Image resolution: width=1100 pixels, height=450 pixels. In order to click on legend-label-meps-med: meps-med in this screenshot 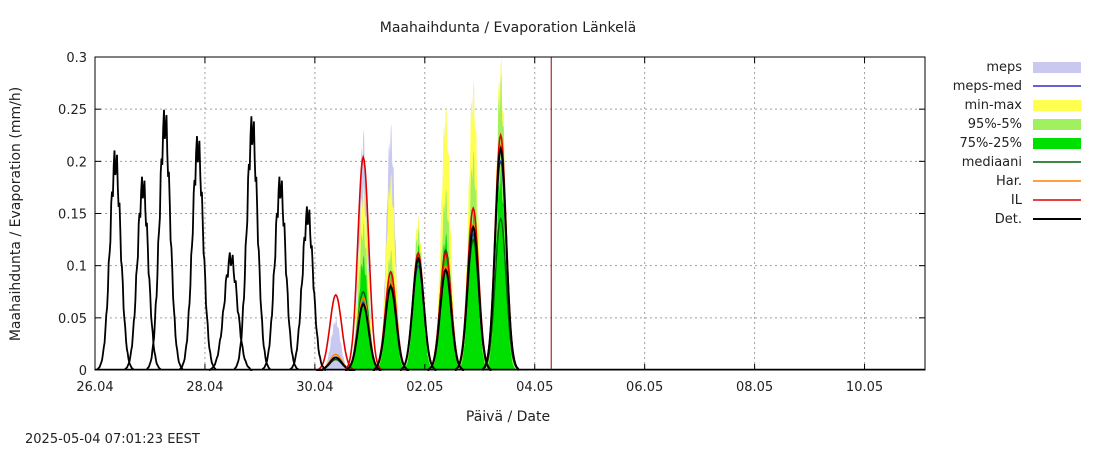, I will do `click(987, 86)`.